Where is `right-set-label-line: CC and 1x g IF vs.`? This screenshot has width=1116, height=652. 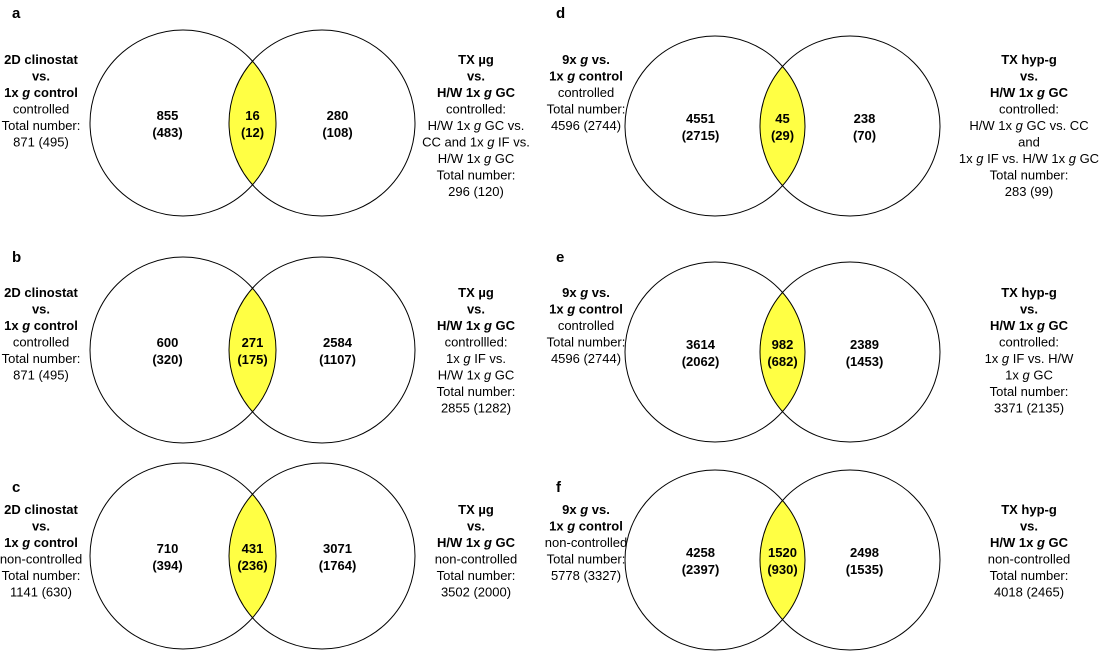 right-set-label-line: CC and 1x g IF vs. is located at coordinates (476, 142).